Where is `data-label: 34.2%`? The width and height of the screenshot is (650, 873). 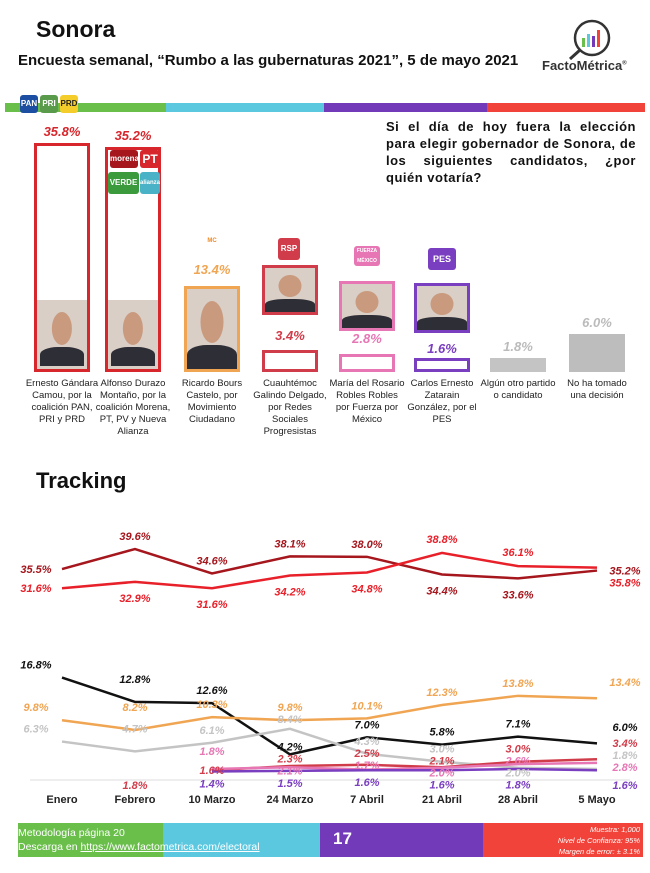
data-label: 34.2% is located at coordinates (289, 592).